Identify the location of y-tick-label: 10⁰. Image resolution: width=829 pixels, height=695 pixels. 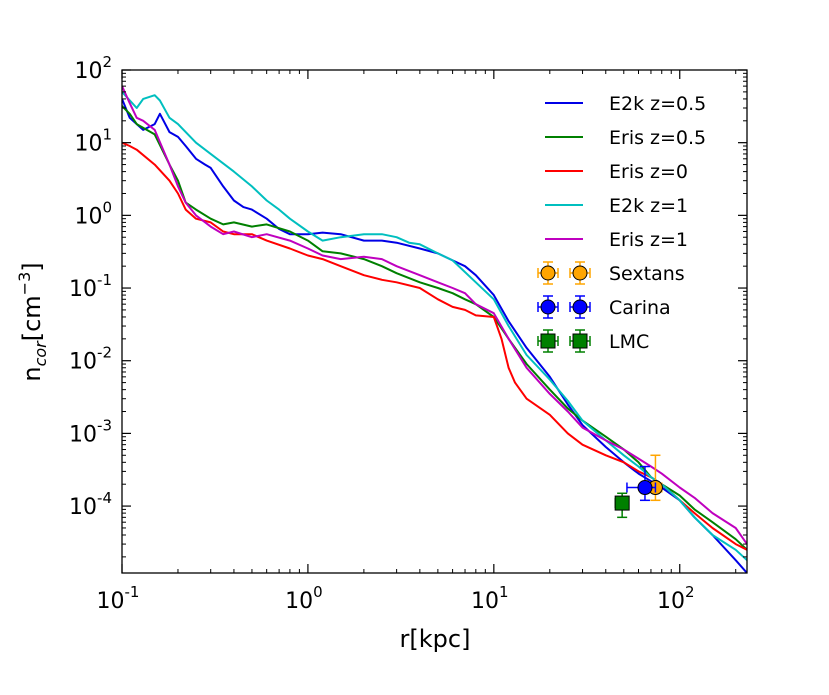
(93, 213).